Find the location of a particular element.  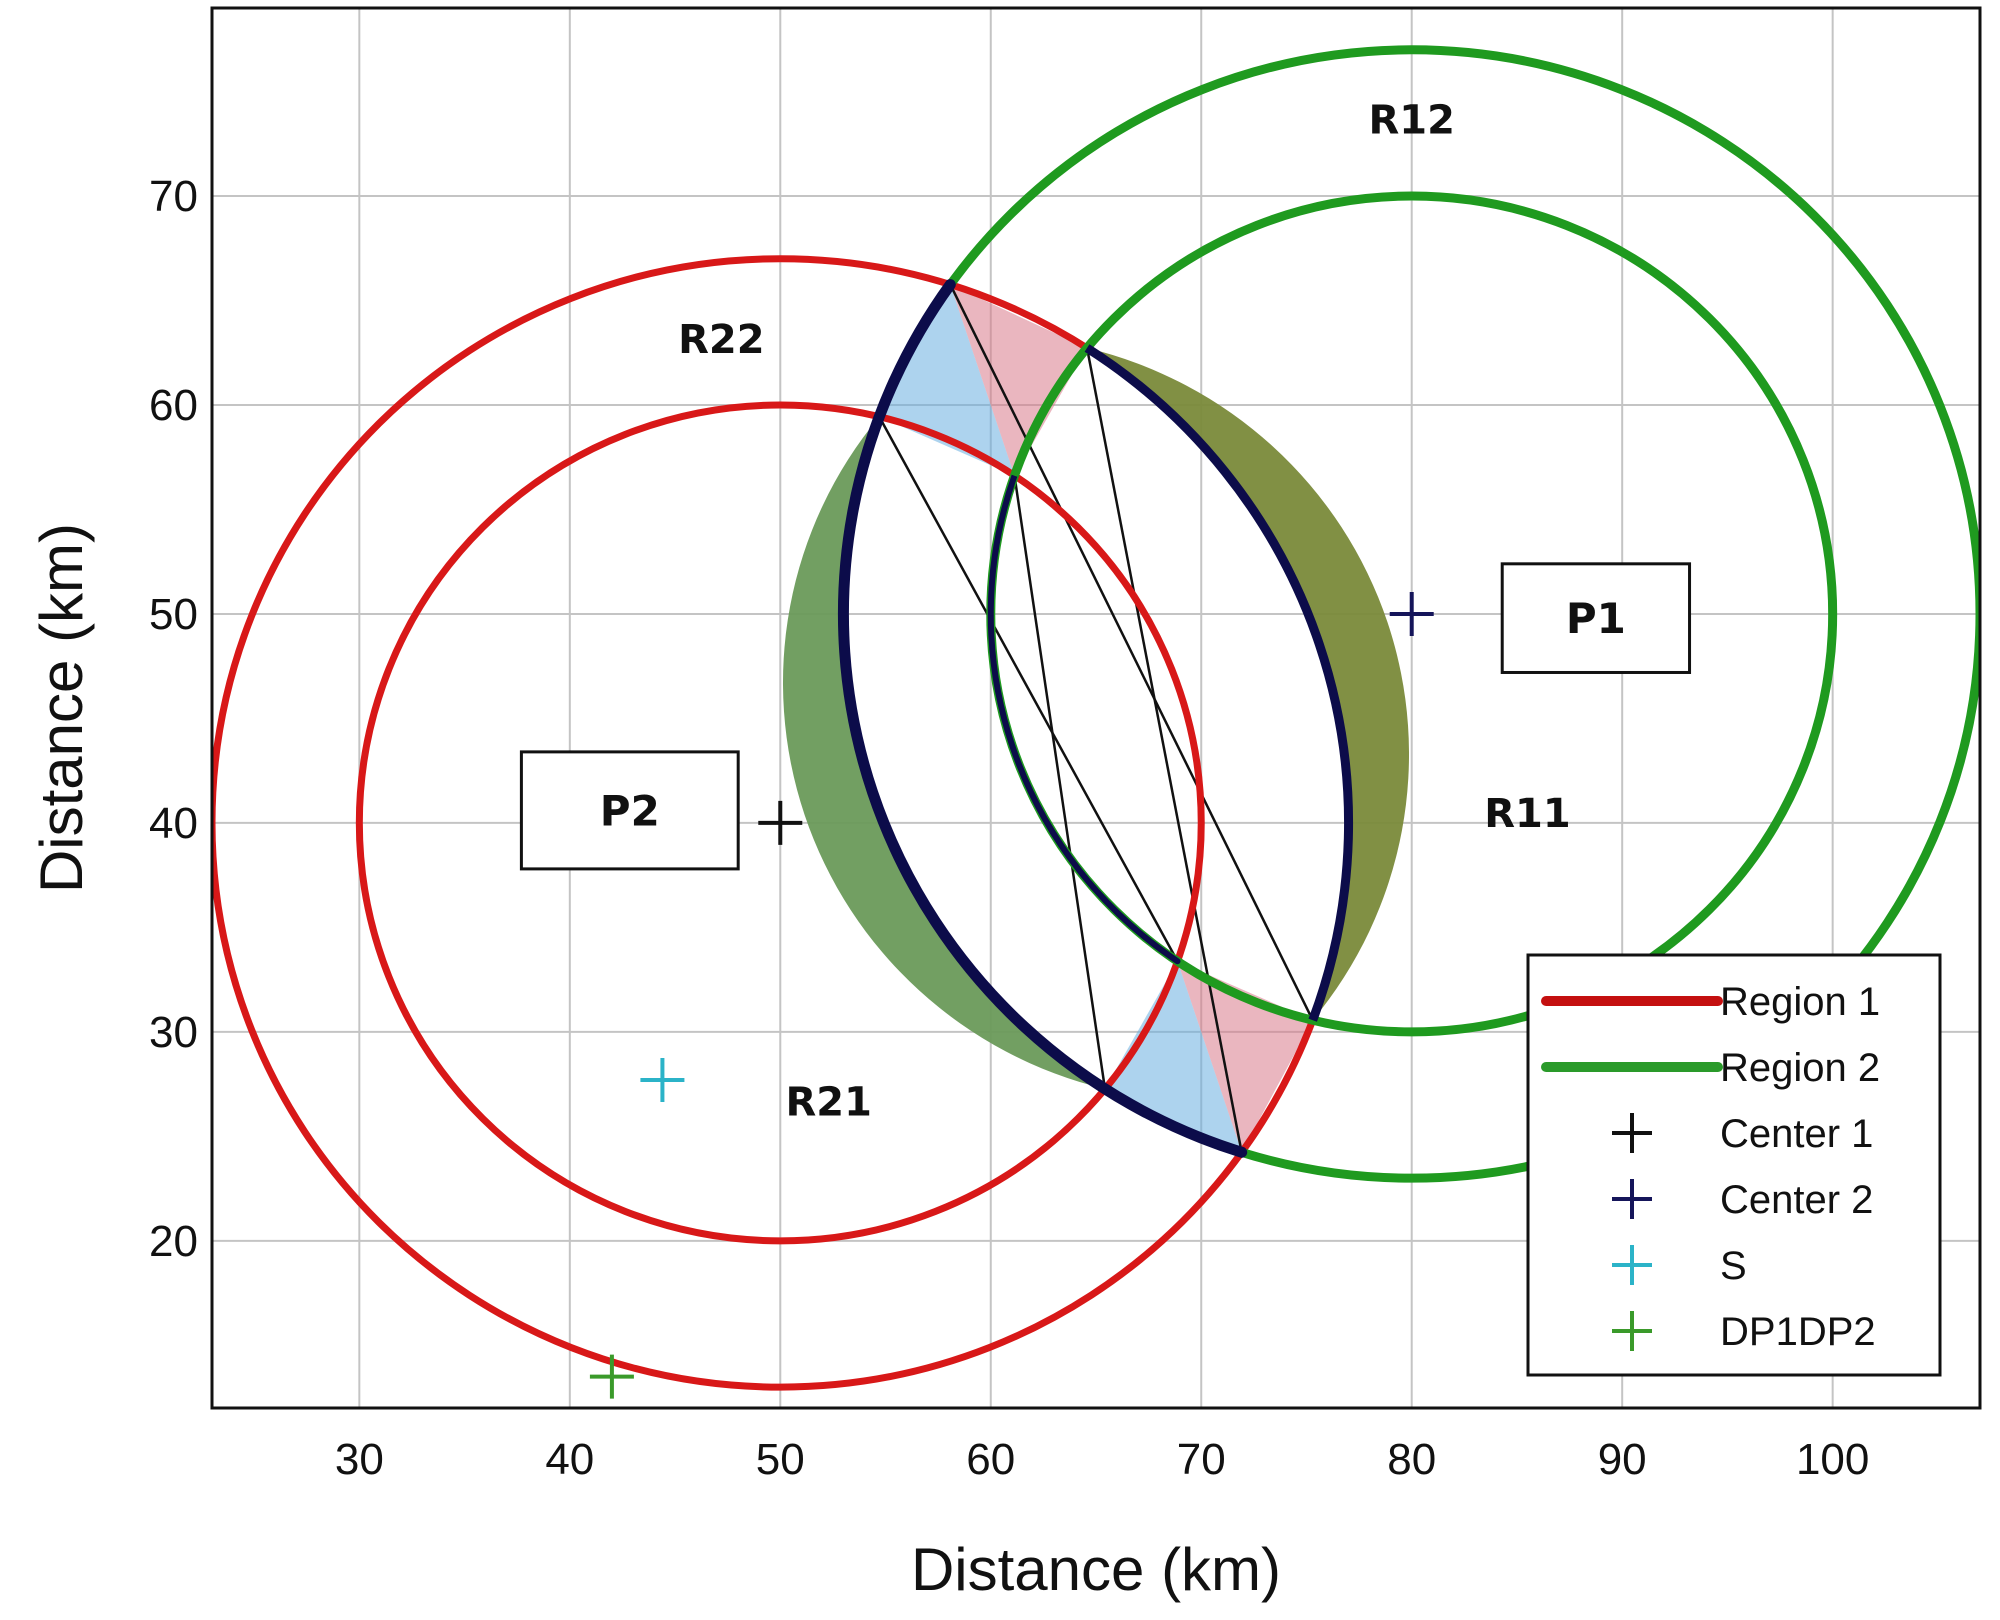

x-tick-label: 90 is located at coordinates (1622, 1459).